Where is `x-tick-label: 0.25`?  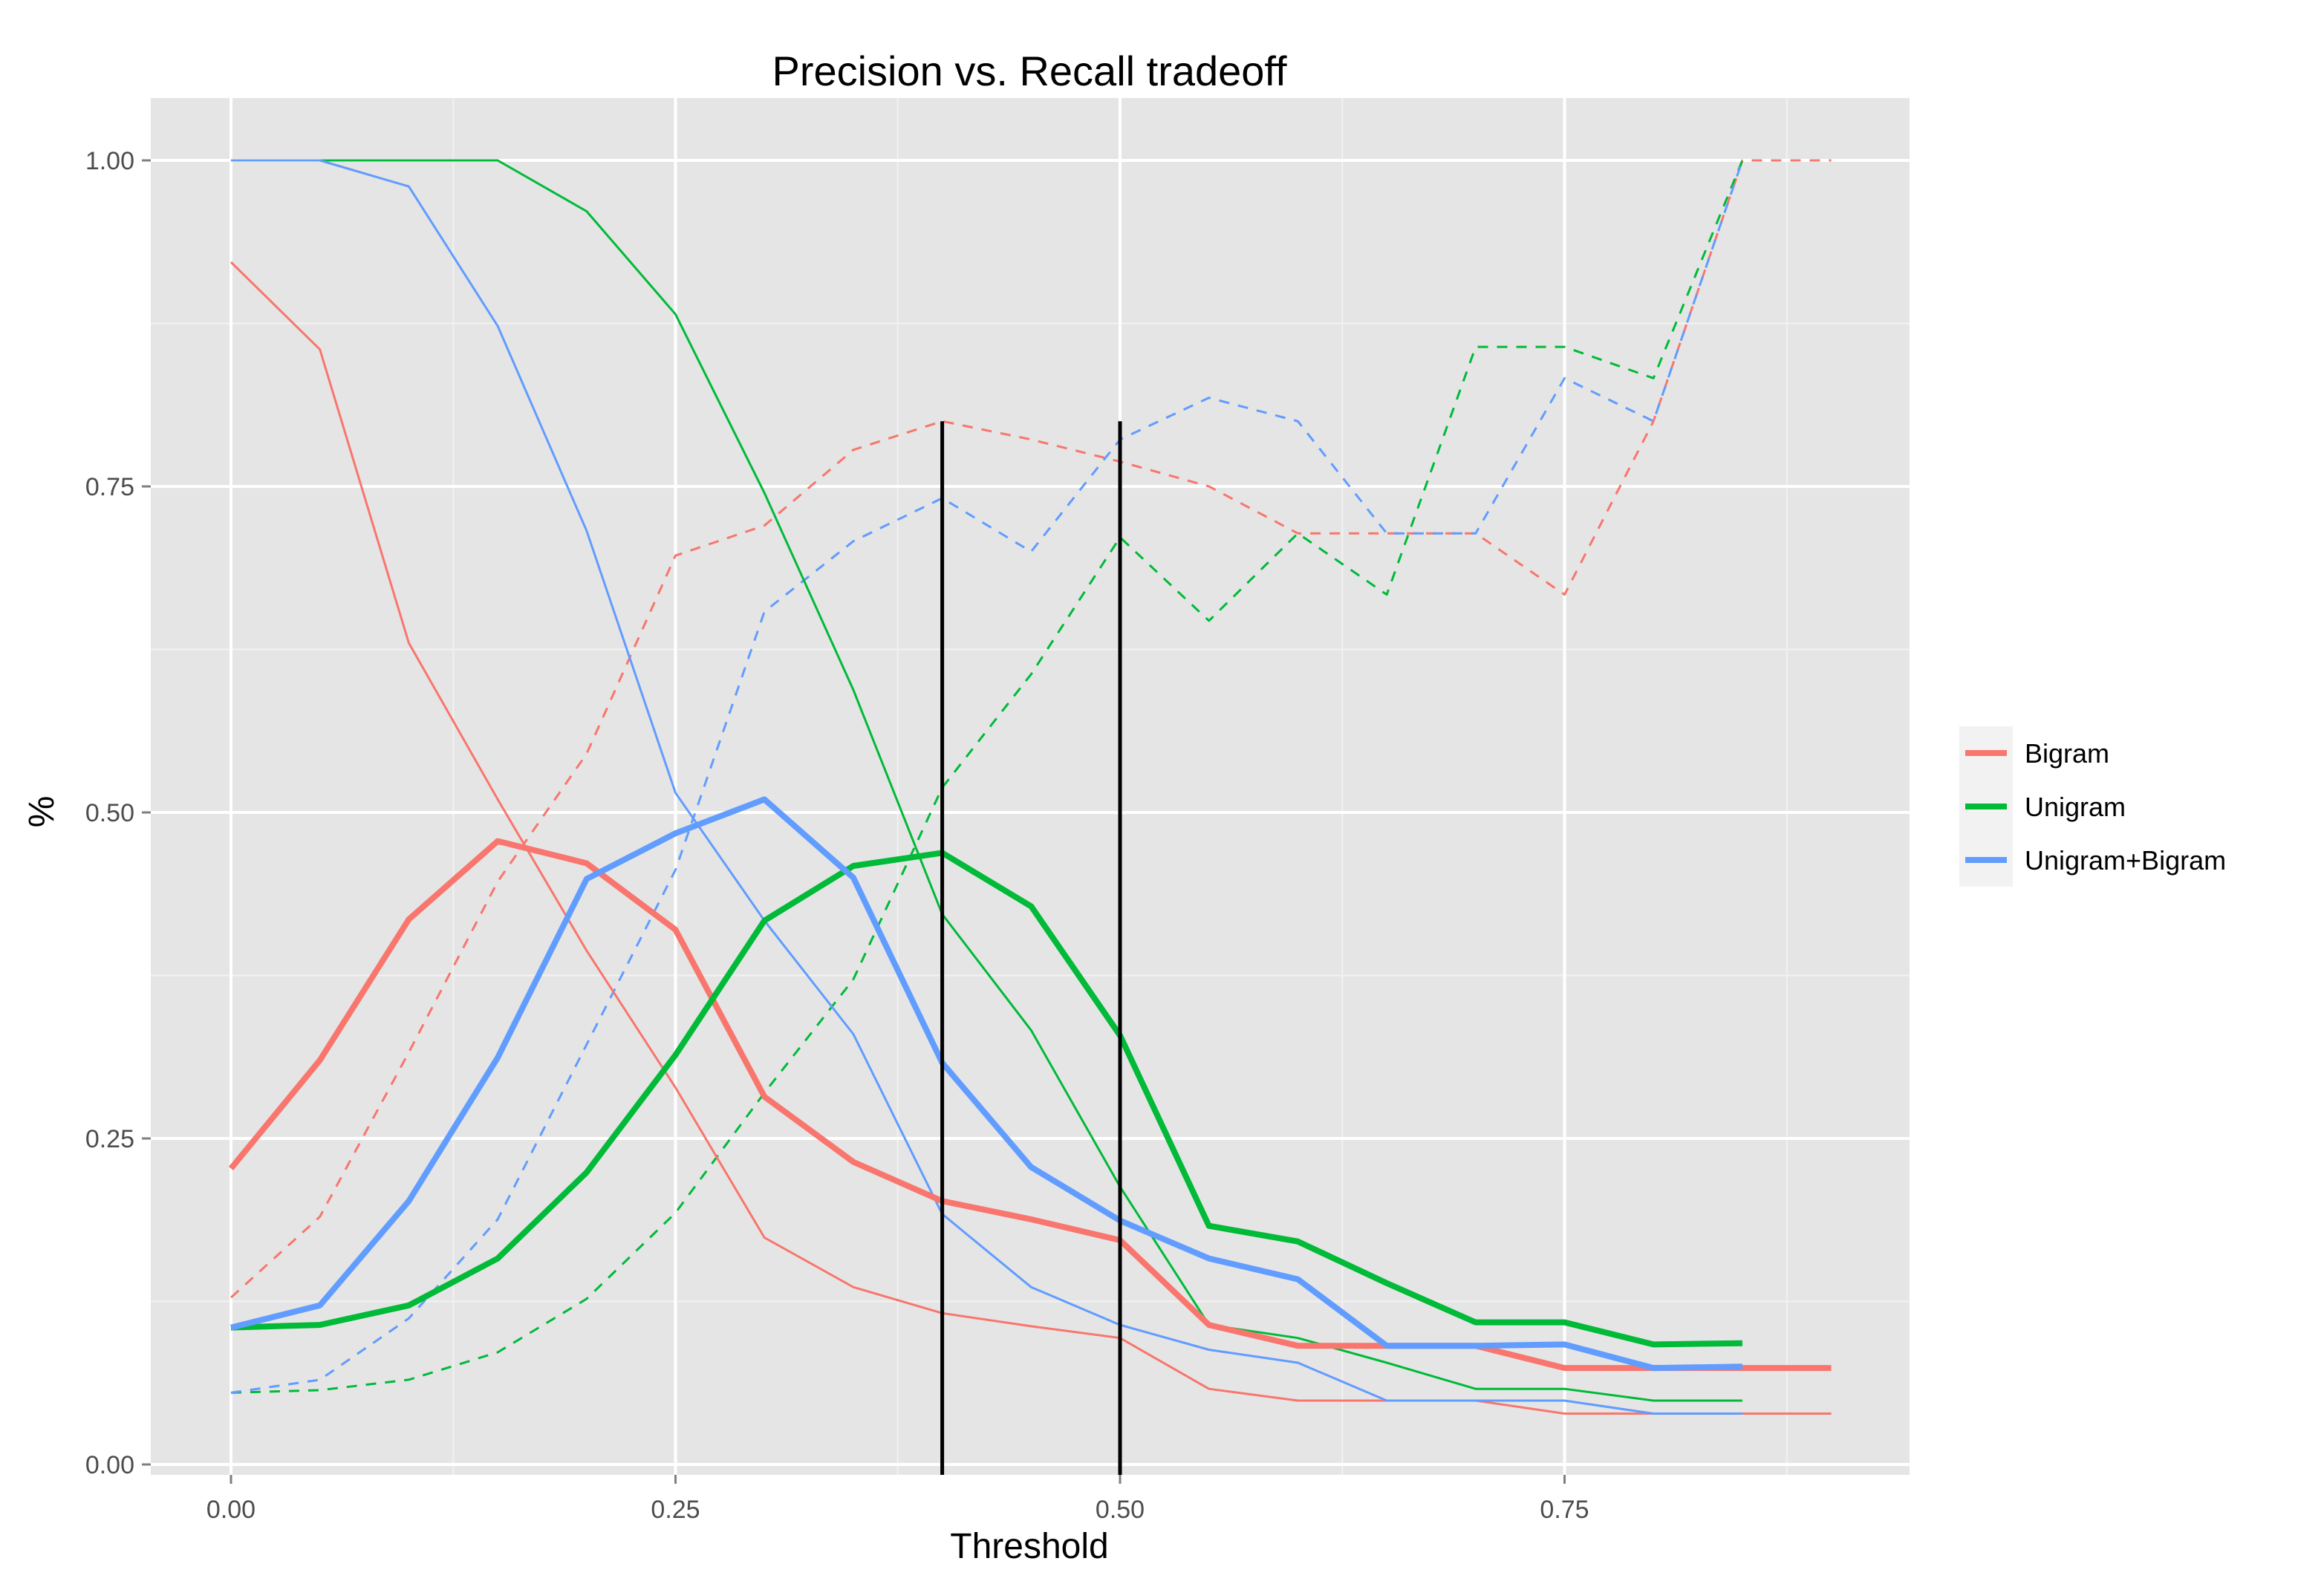 x-tick-label: 0.25 is located at coordinates (675, 1510).